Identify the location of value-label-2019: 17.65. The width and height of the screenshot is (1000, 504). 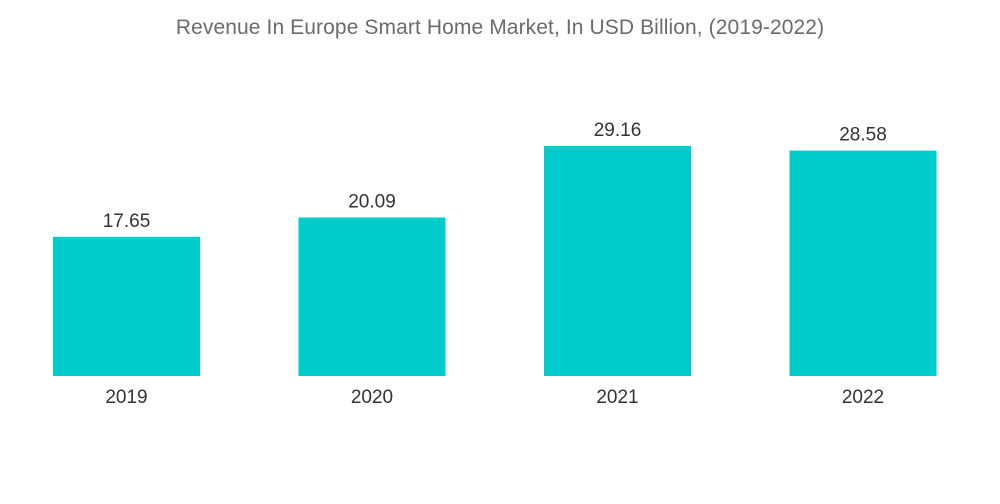
(127, 221).